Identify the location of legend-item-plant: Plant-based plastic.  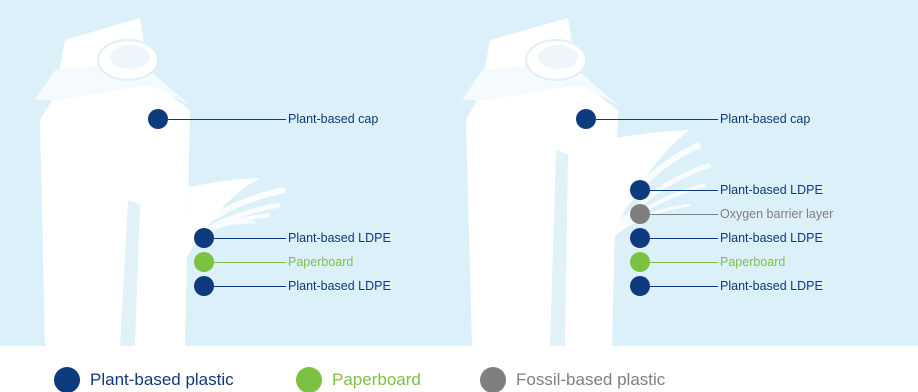
(144, 379).